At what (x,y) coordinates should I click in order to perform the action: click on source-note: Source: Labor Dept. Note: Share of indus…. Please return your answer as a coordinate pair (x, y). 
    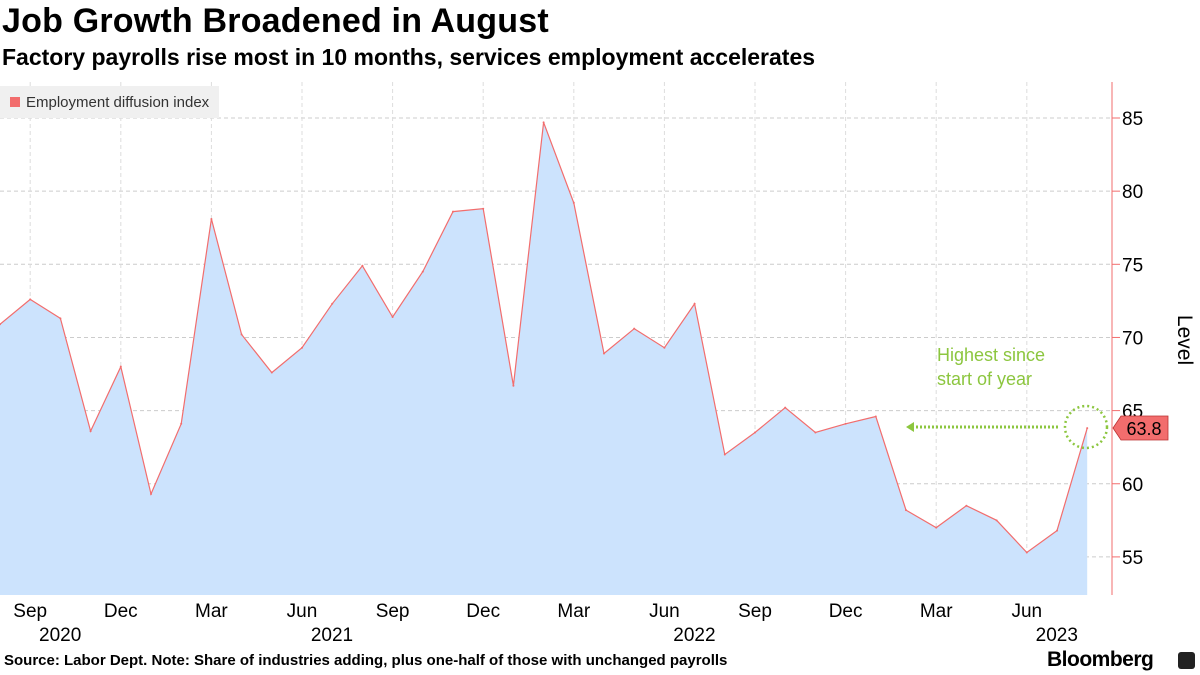
    Looking at the image, I should click on (366, 660).